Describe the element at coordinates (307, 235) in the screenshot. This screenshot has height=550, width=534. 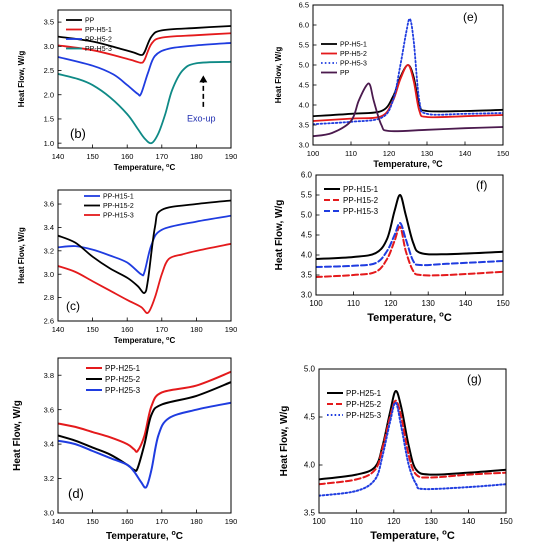
I see `y-tick-label: 4.5` at that location.